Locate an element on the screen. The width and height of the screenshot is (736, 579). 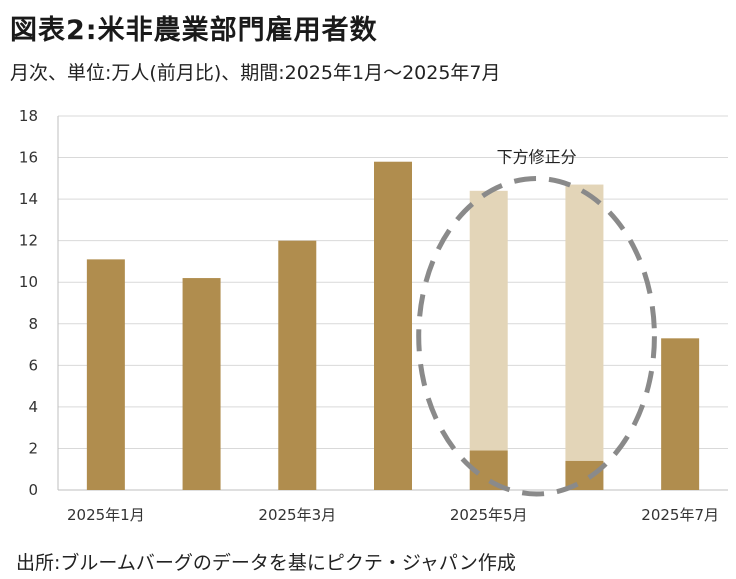
y-tick-label: 6 is located at coordinates (33, 365).